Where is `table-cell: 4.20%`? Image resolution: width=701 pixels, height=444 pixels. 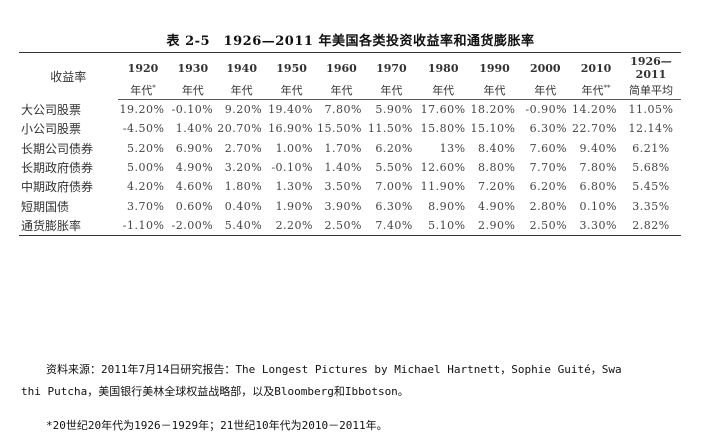 table-cell: 4.20% is located at coordinates (145, 187).